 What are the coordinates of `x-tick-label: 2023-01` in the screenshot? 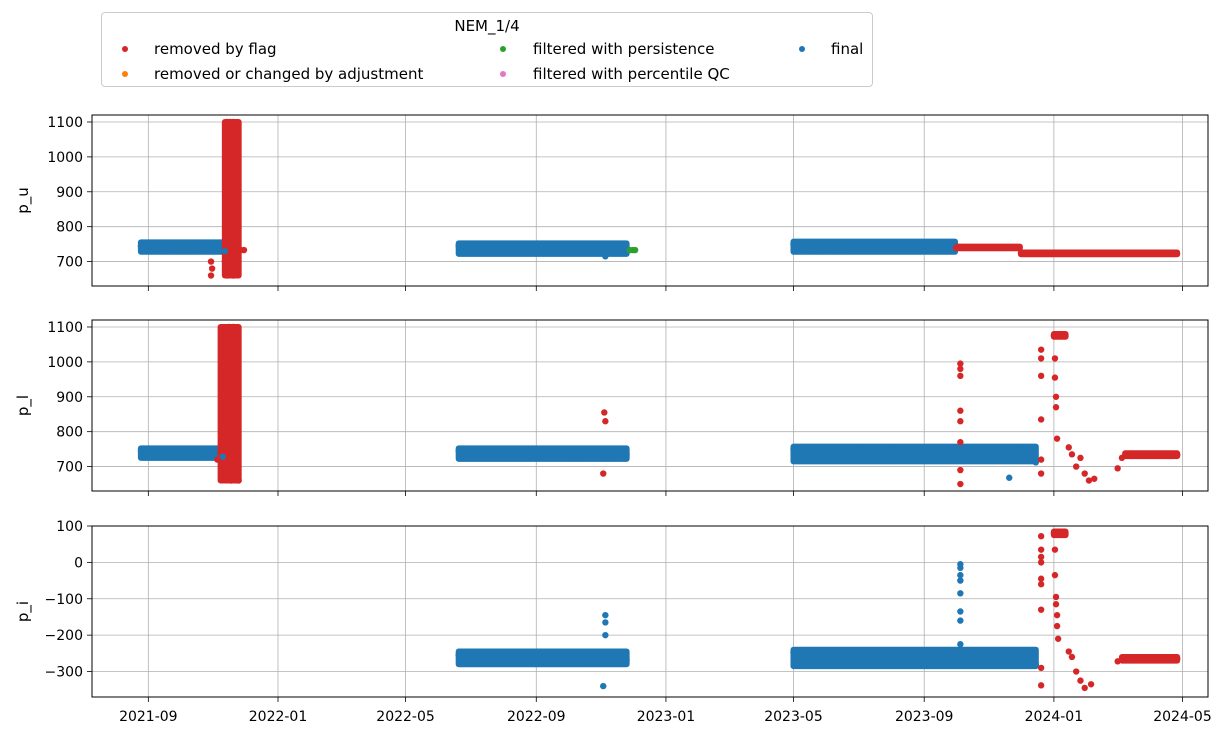 It's located at (666, 717).